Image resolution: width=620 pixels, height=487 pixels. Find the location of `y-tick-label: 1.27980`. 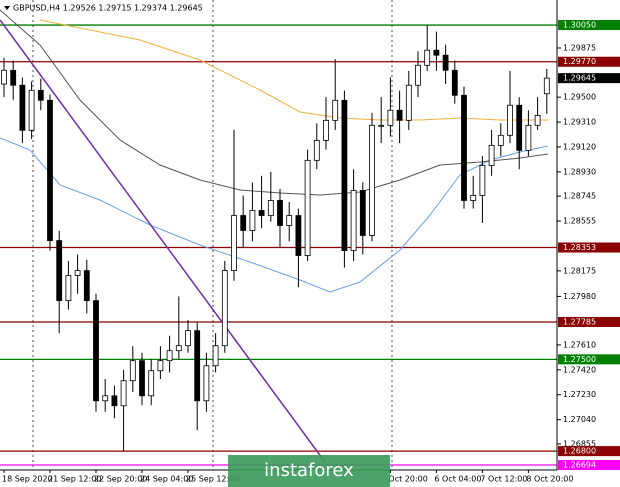

y-tick-label: 1.27980 is located at coordinates (579, 296).